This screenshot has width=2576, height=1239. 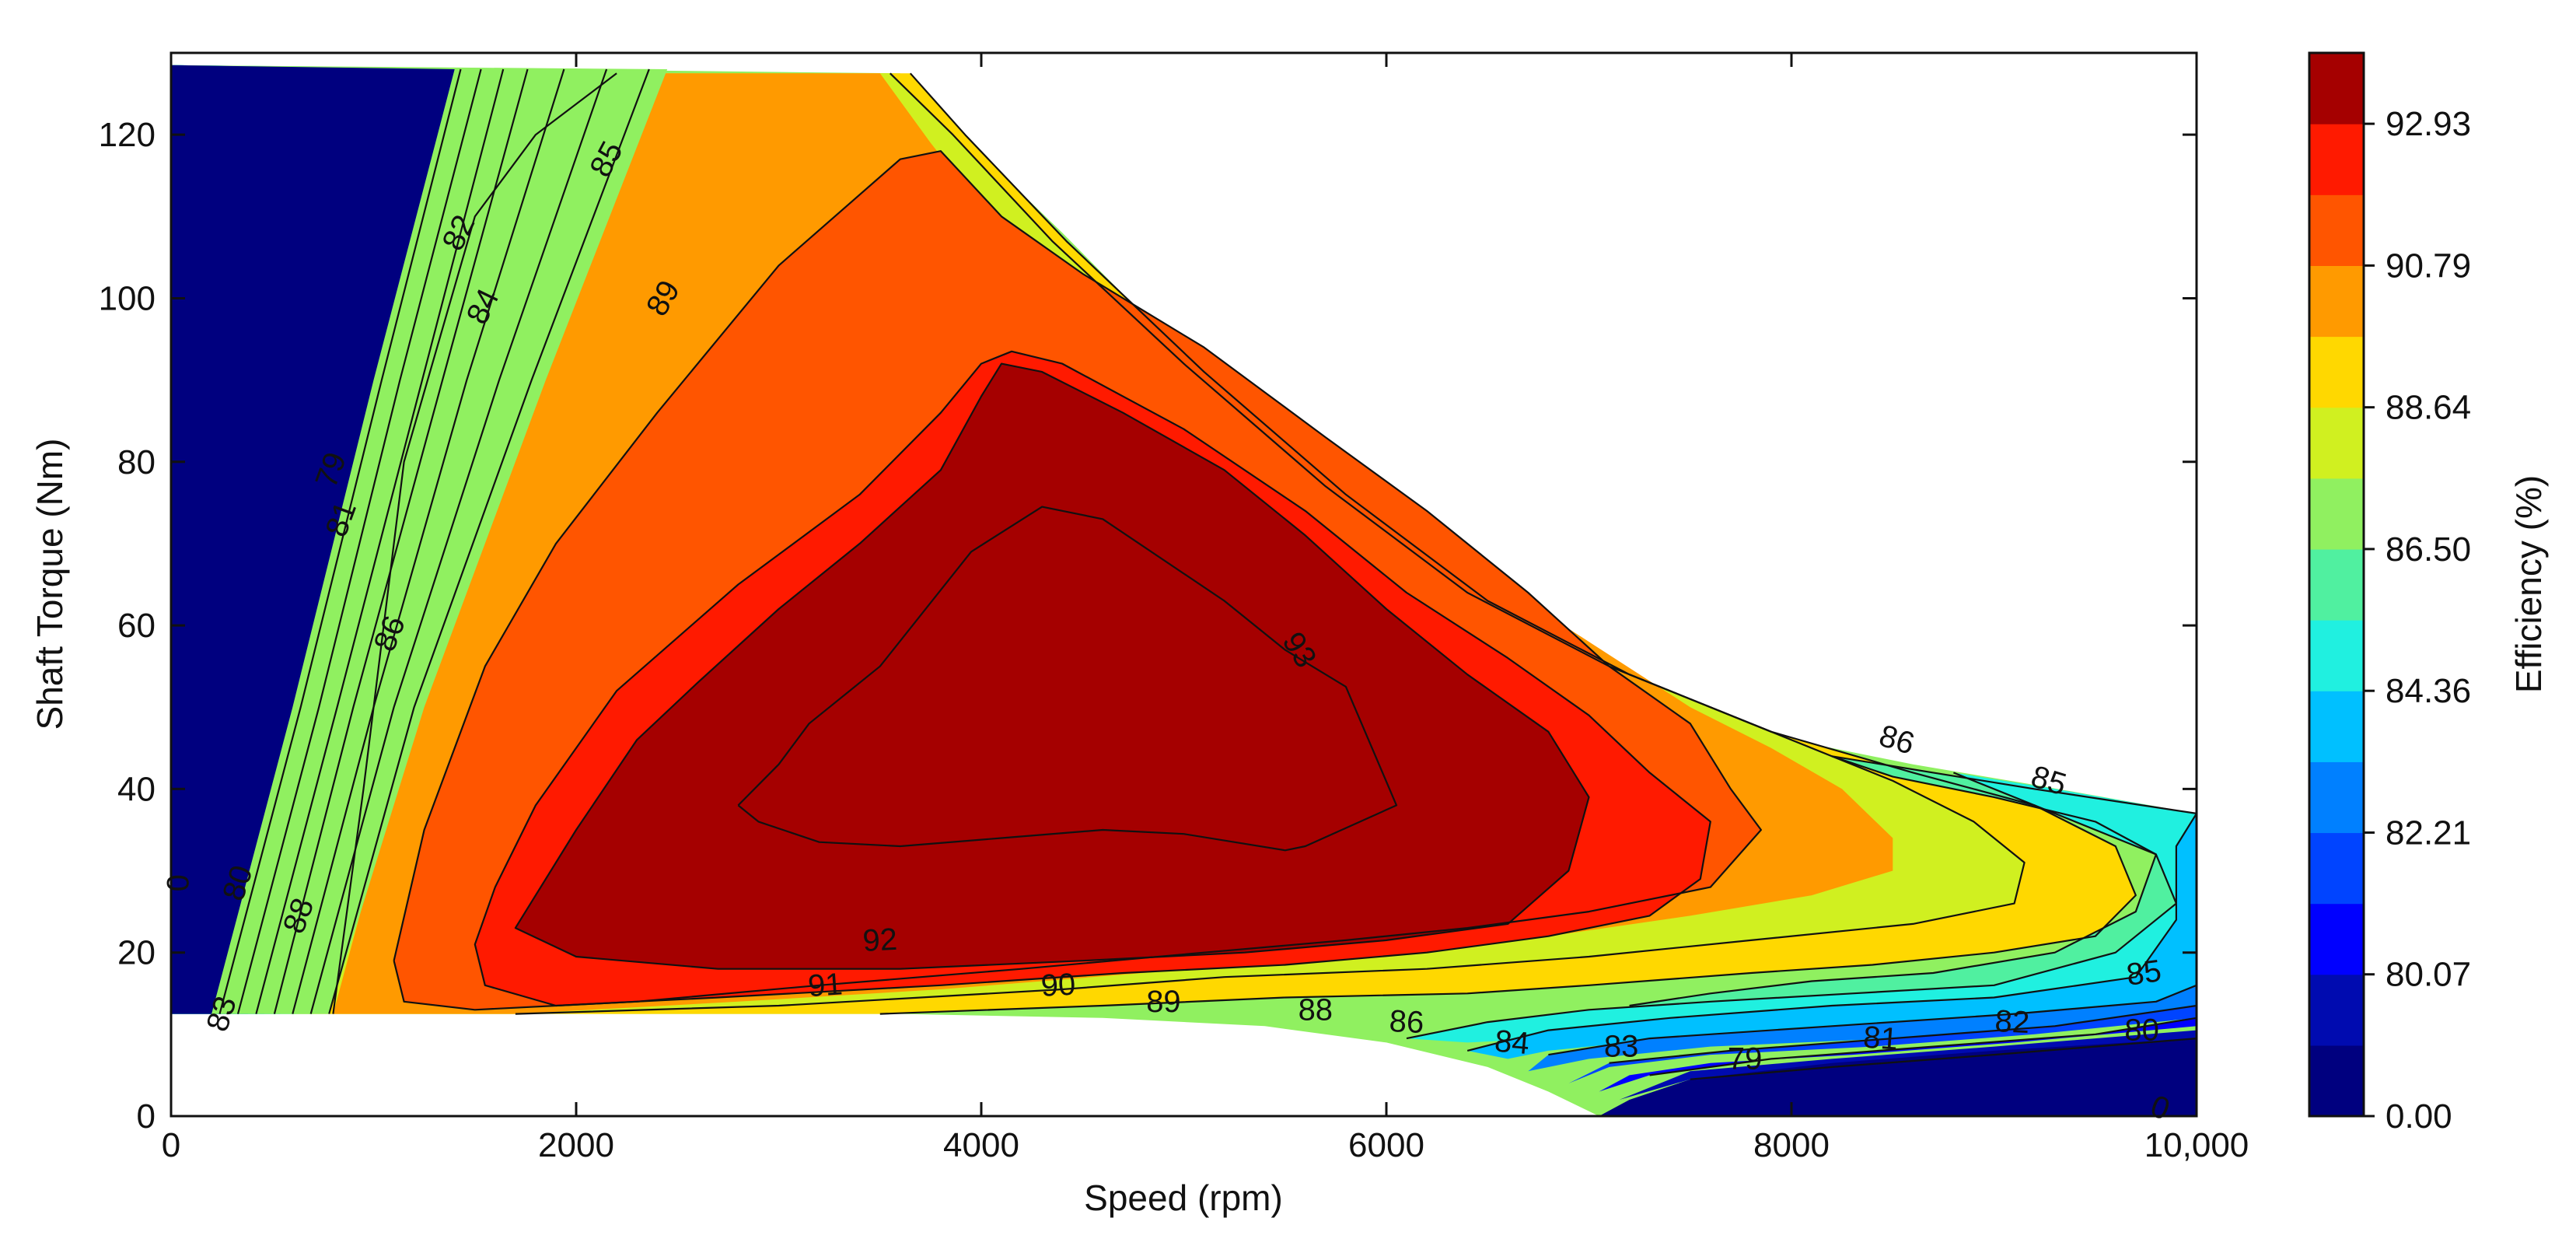 I want to click on contour-label-18: 83, so click(x=1621, y=1047).